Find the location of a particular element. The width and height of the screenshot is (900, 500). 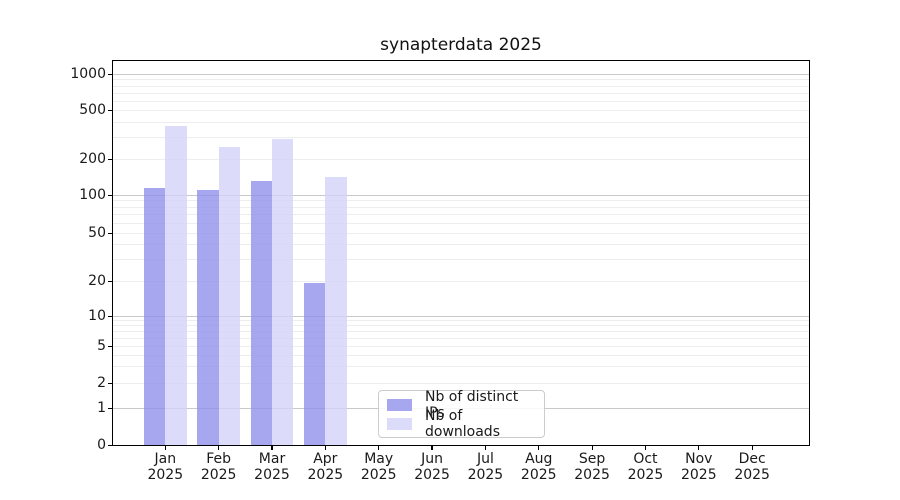

x-tick-label-sep: Sep 2025 is located at coordinates (592, 467).